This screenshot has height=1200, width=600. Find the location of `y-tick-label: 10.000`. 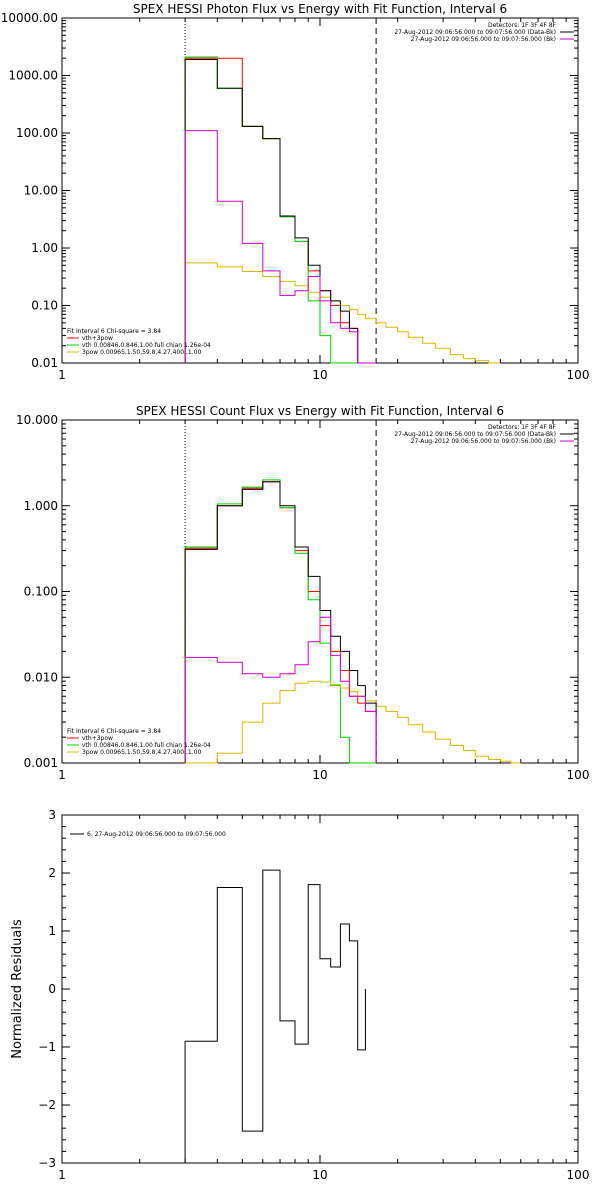

y-tick-label: 10.000 is located at coordinates (37, 420).